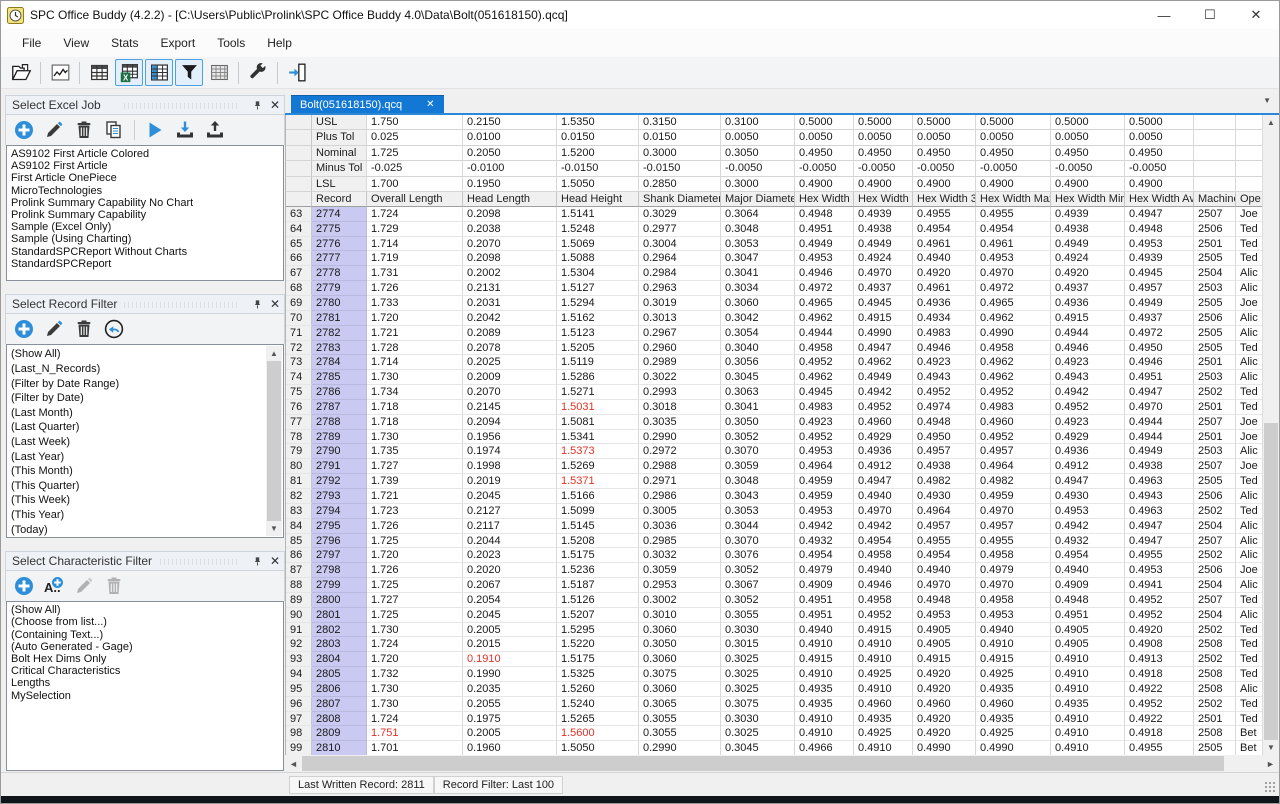 Image resolution: width=1280 pixels, height=804 pixels. What do you see at coordinates (598, 422) in the screenshot?
I see `value-cell: 1.5081` at bounding box center [598, 422].